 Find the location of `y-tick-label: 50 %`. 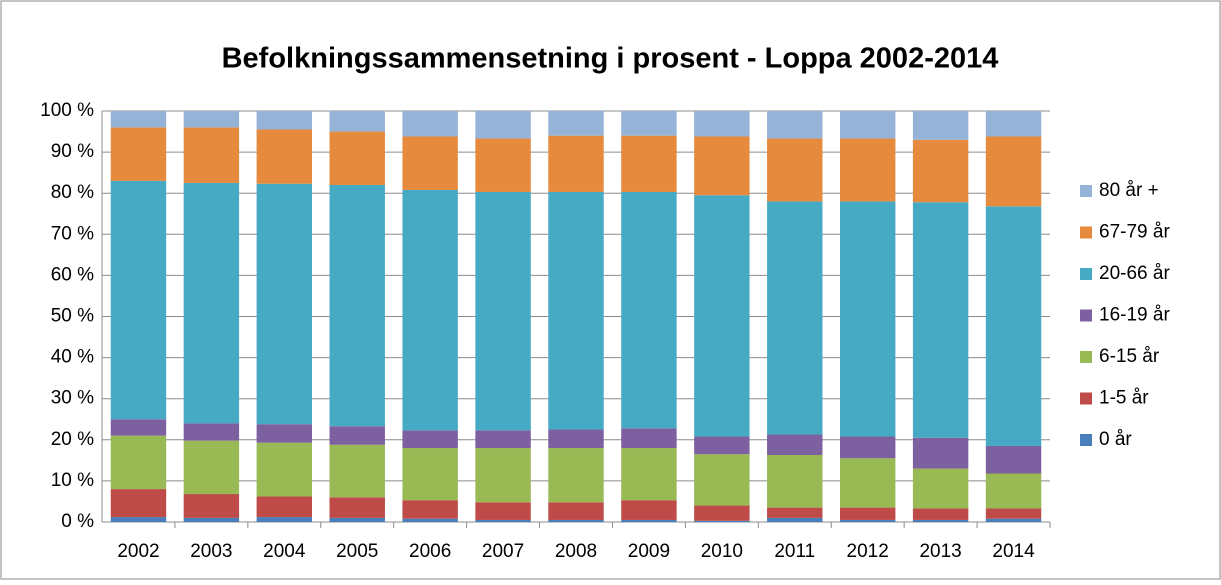

y-tick-label: 50 % is located at coordinates (72, 316).